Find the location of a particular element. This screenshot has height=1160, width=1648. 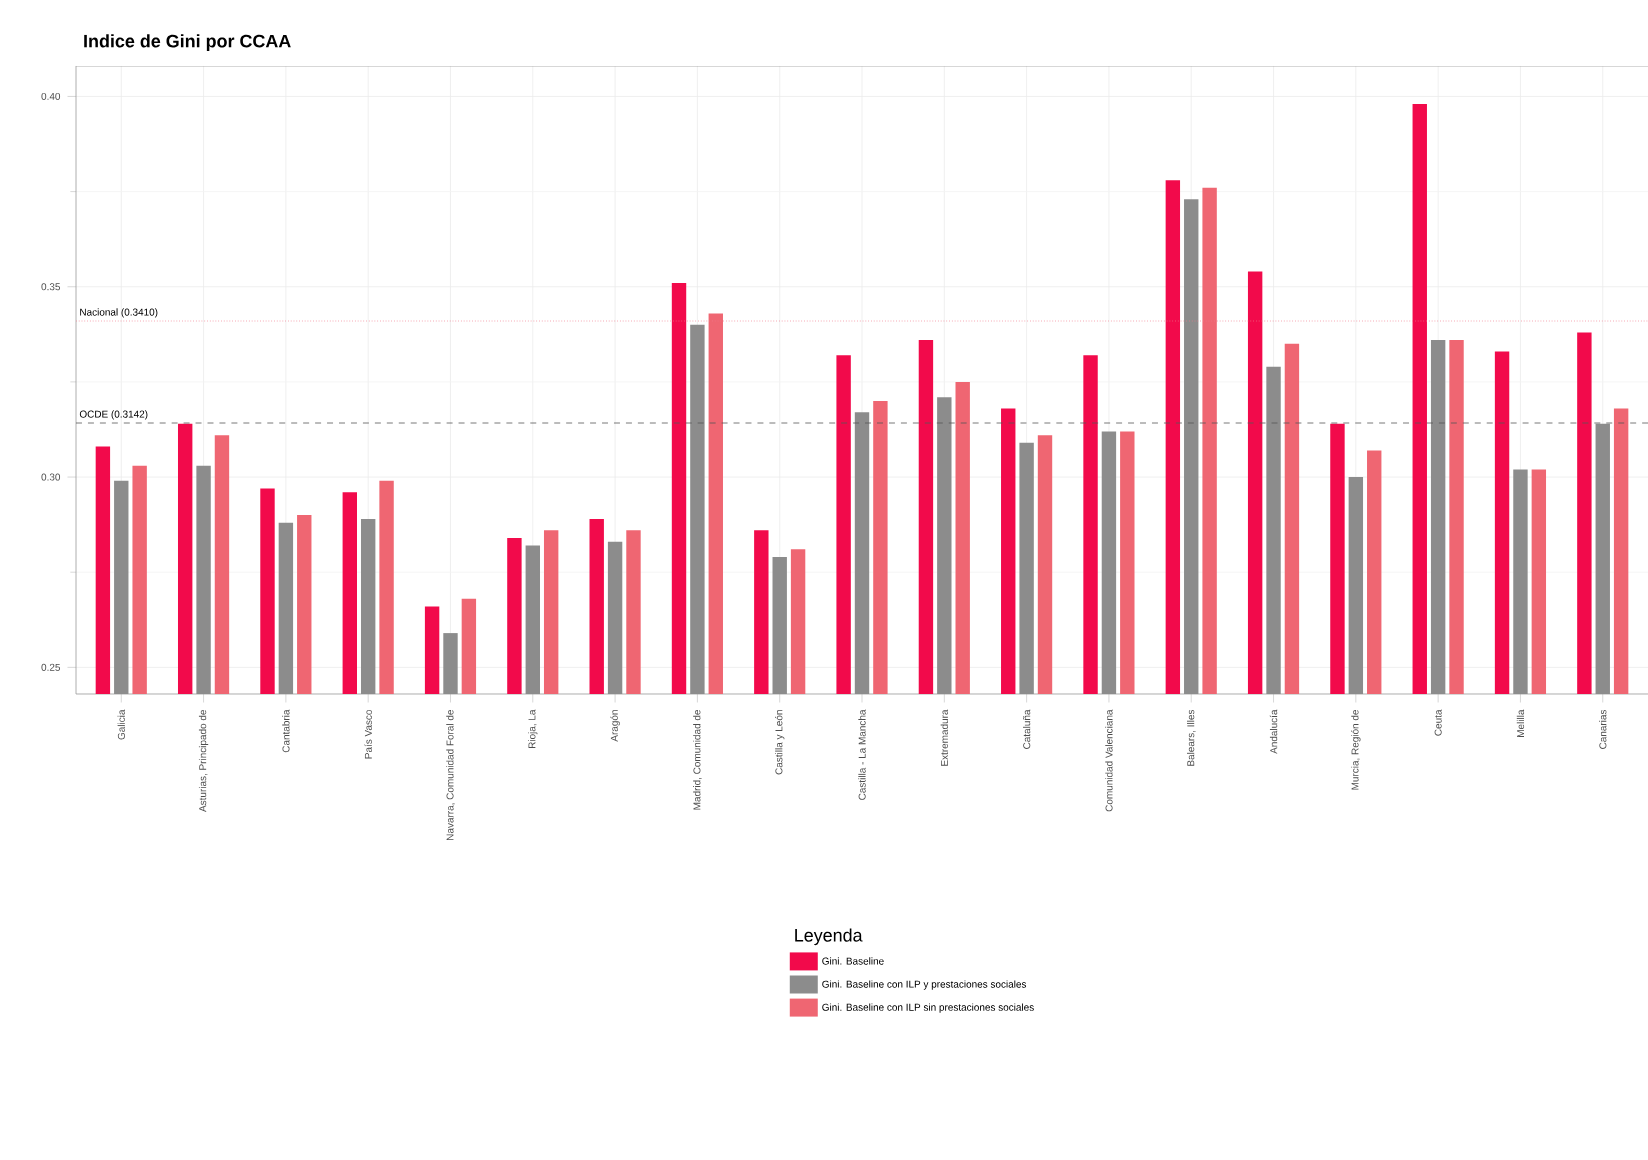

legend-title: Leyenda is located at coordinates (829, 937).